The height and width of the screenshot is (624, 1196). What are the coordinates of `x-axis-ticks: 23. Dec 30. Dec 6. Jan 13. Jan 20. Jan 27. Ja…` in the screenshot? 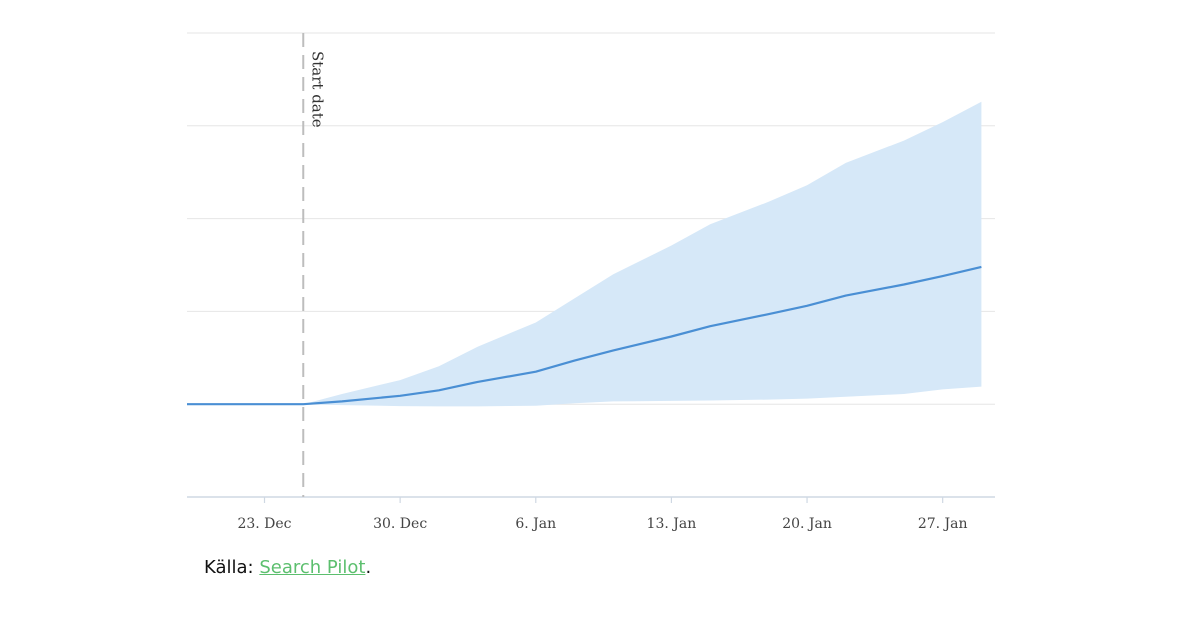 It's located at (602, 514).